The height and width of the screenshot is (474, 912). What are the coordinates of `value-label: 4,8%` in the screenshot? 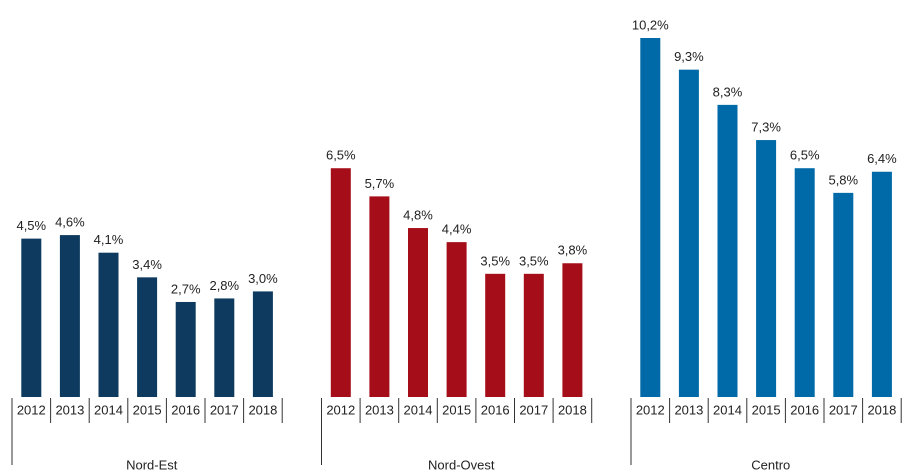 It's located at (418, 214).